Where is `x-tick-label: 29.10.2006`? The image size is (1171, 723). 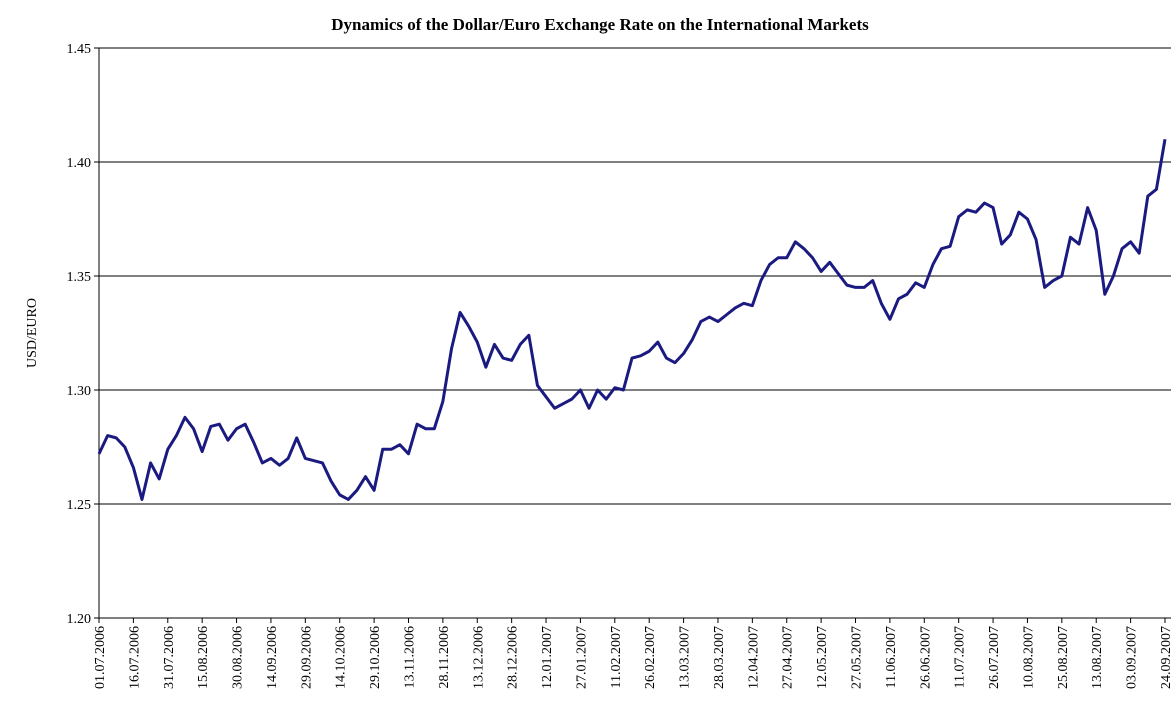
x-tick-label: 29.10.2006 is located at coordinates (375, 657).